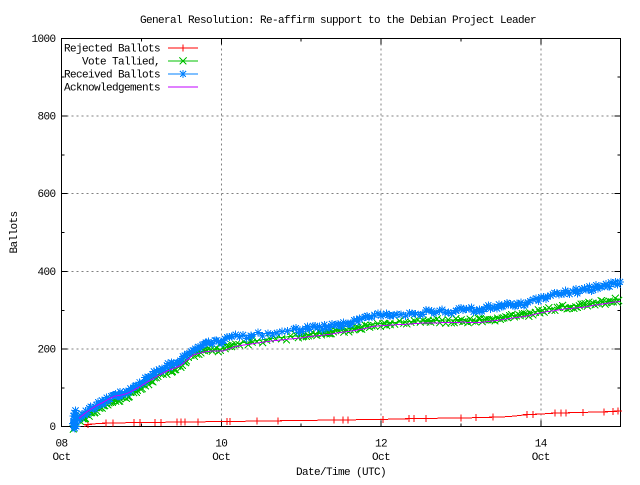  What do you see at coordinates (221, 445) in the screenshot?
I see `svg-text: 10` at bounding box center [221, 445].